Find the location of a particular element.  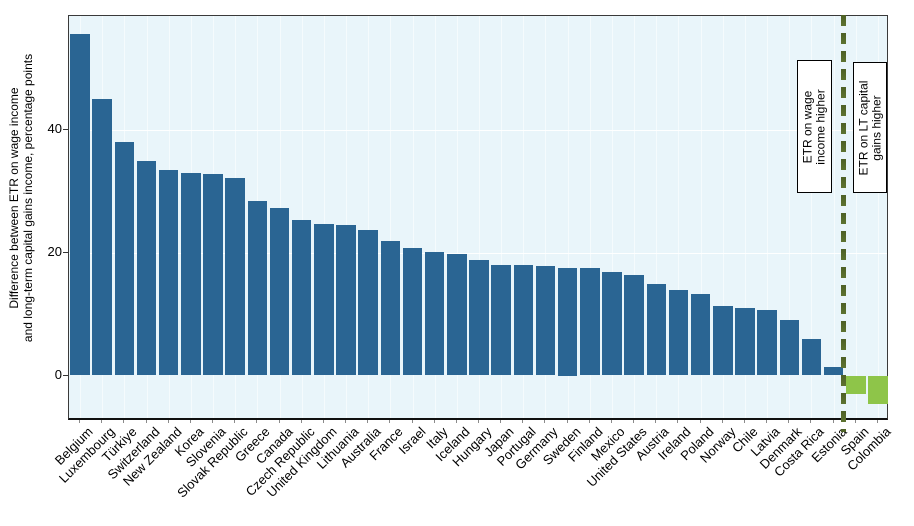

bar-sweden is located at coordinates (567, 321).